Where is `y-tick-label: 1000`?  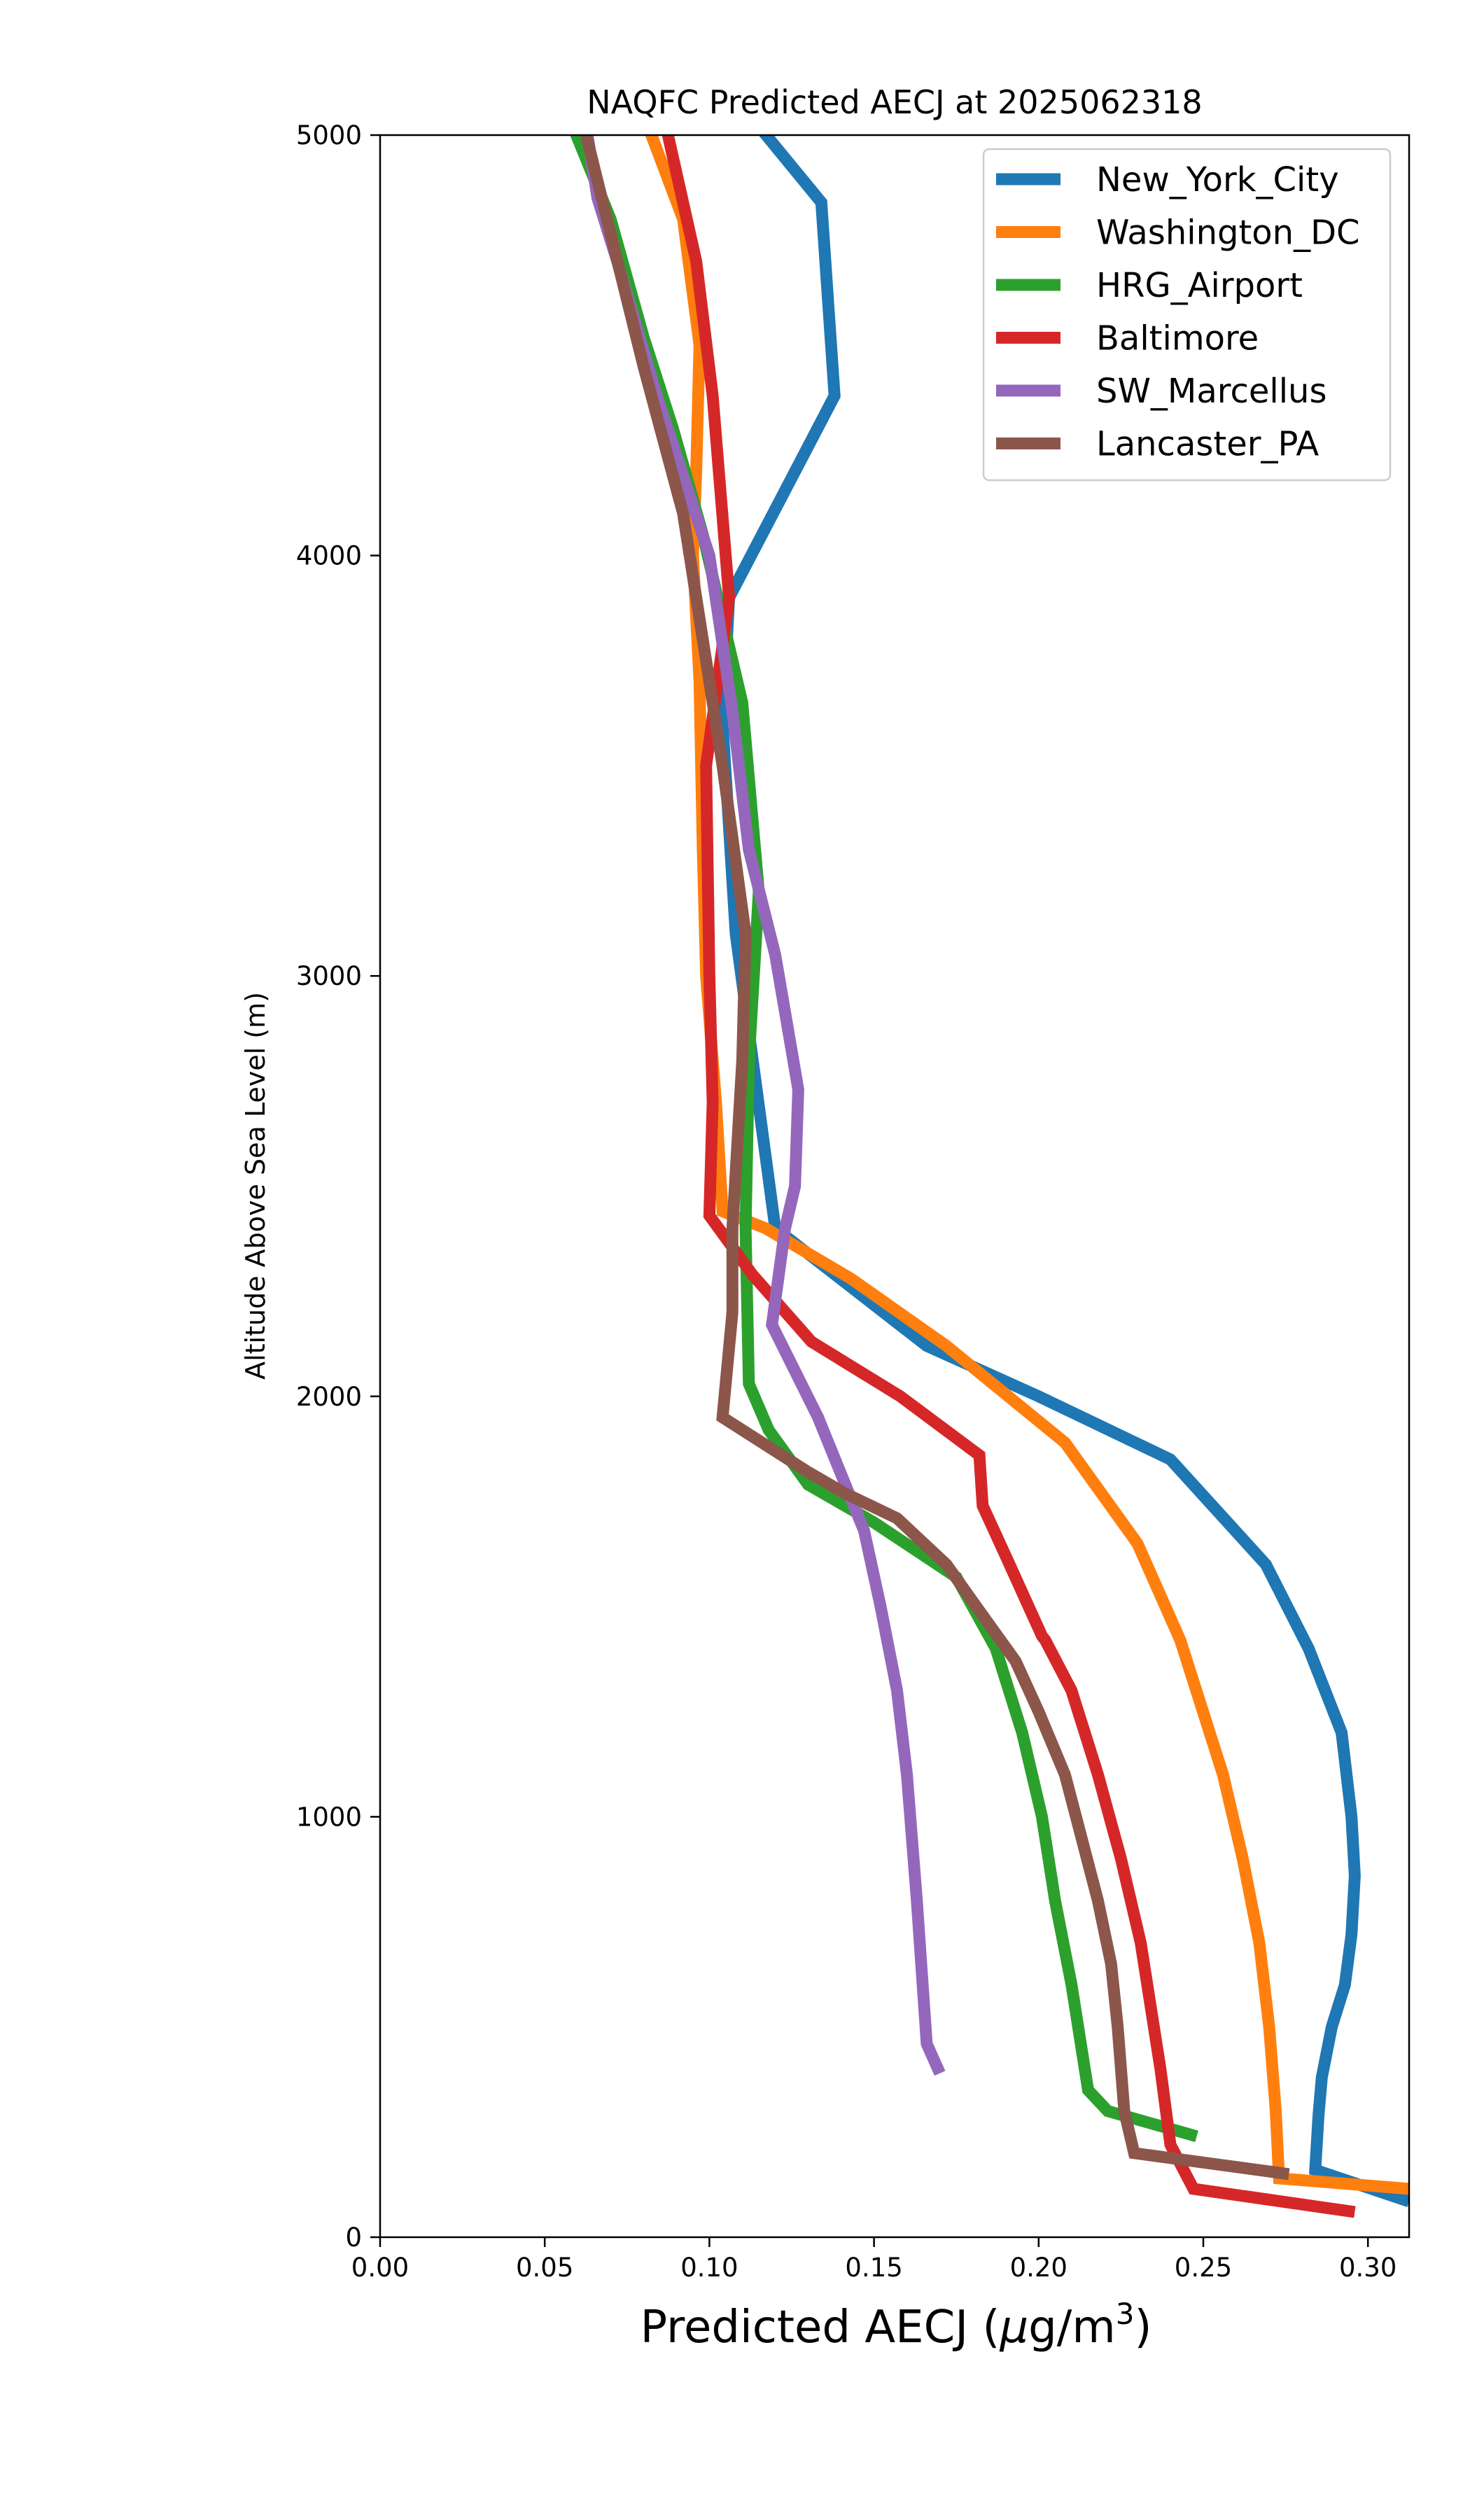
y-tick-label: 1000 is located at coordinates (329, 1817).